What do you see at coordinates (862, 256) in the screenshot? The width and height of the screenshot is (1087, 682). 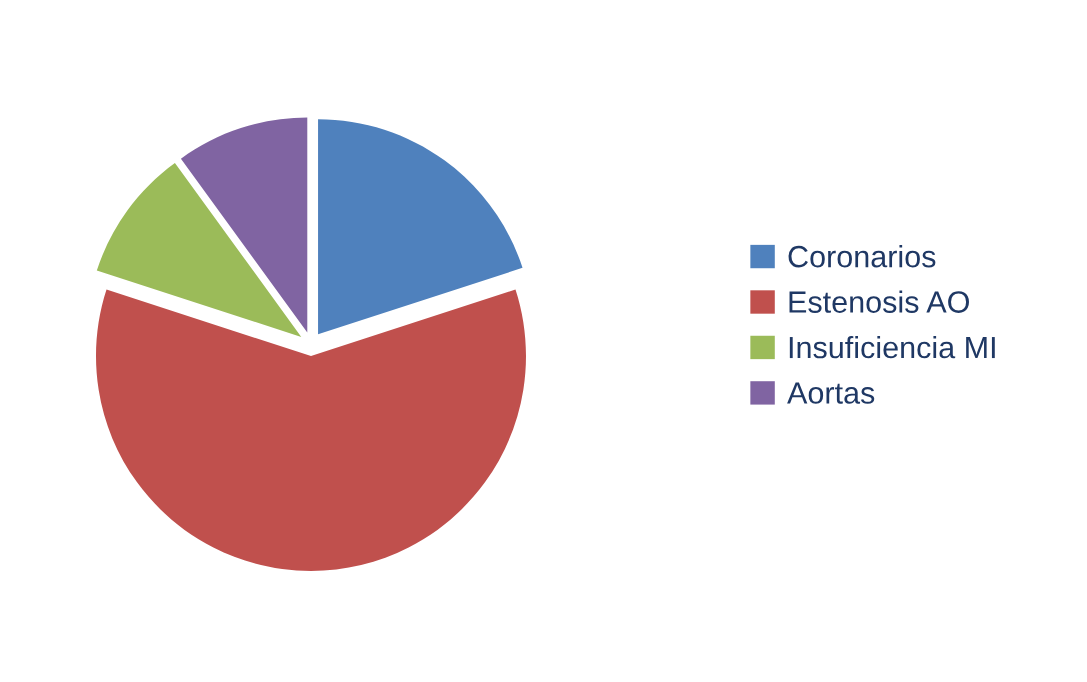 I see `legend-label: Coronarios` at bounding box center [862, 256].